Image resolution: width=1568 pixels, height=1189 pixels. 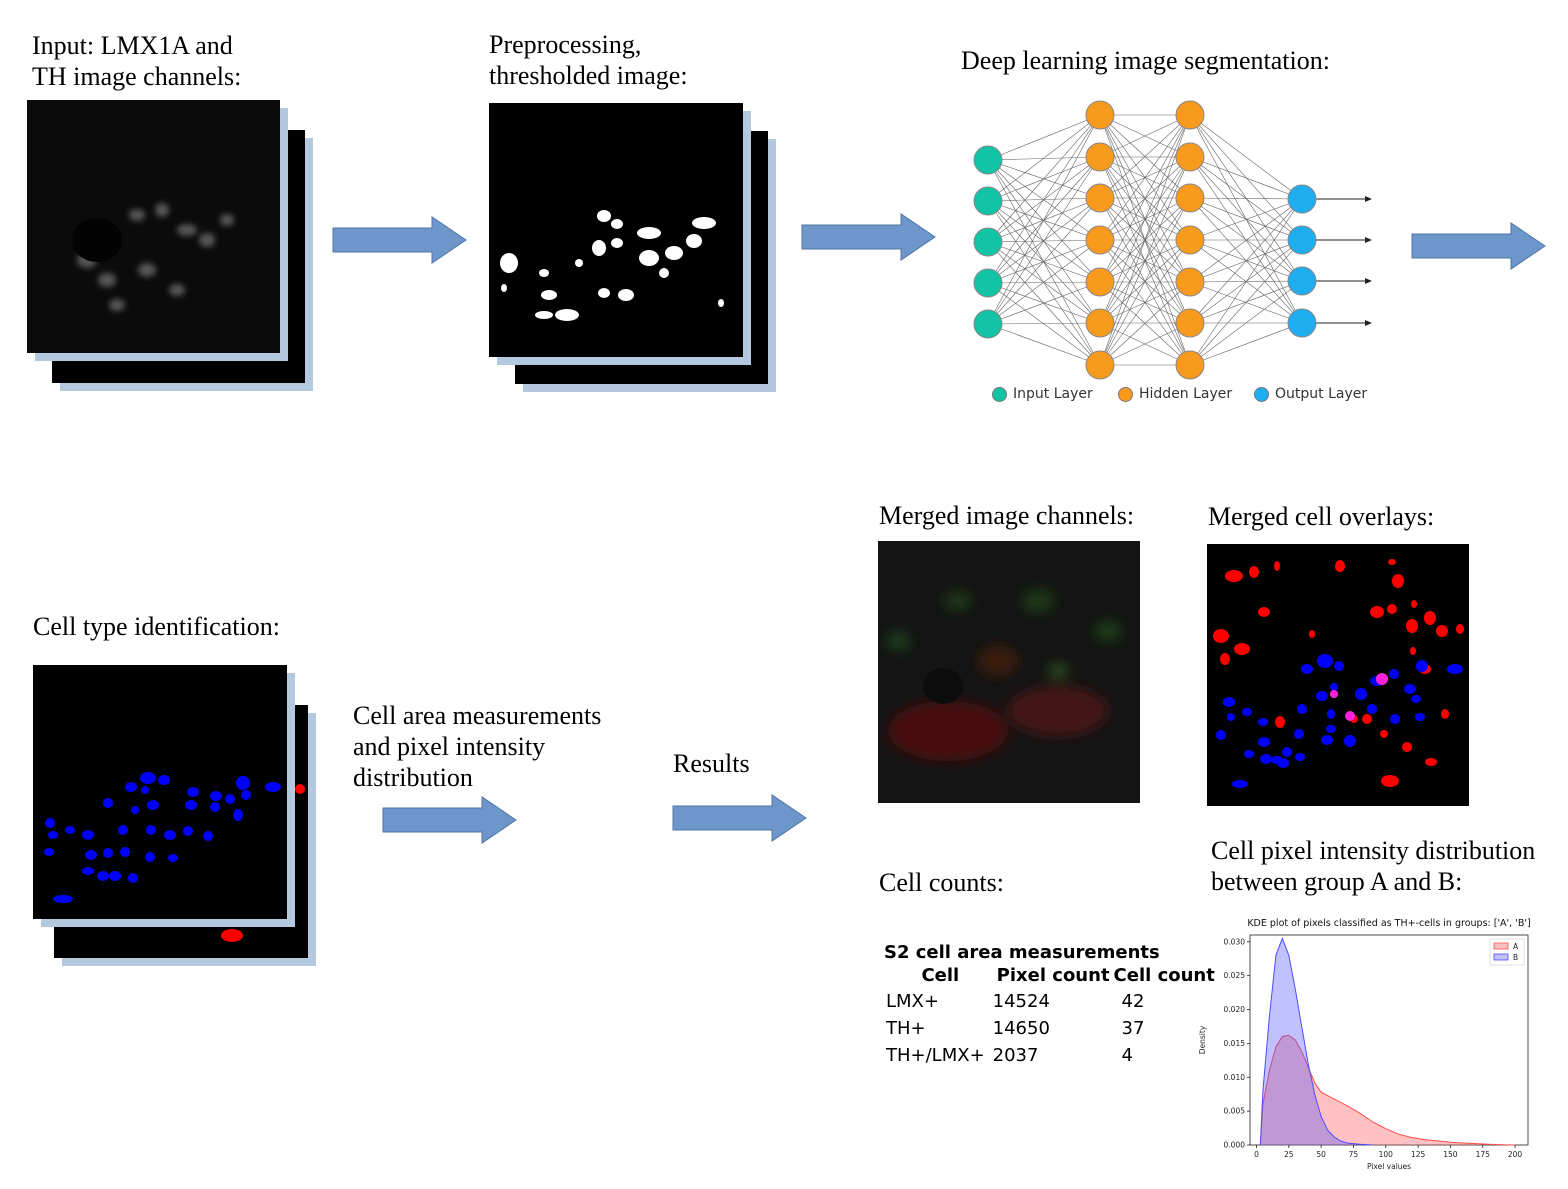 What do you see at coordinates (1021, 1001) in the screenshot?
I see `row-pixel-count: 14524` at bounding box center [1021, 1001].